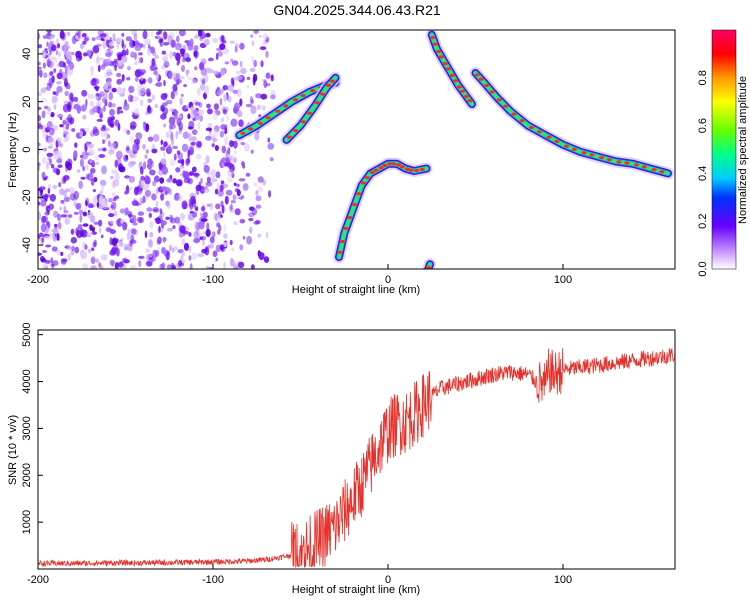 The image size is (750, 600). Describe the element at coordinates (703, 268) in the screenshot. I see `colorbar-tick-label: 0.0` at that location.